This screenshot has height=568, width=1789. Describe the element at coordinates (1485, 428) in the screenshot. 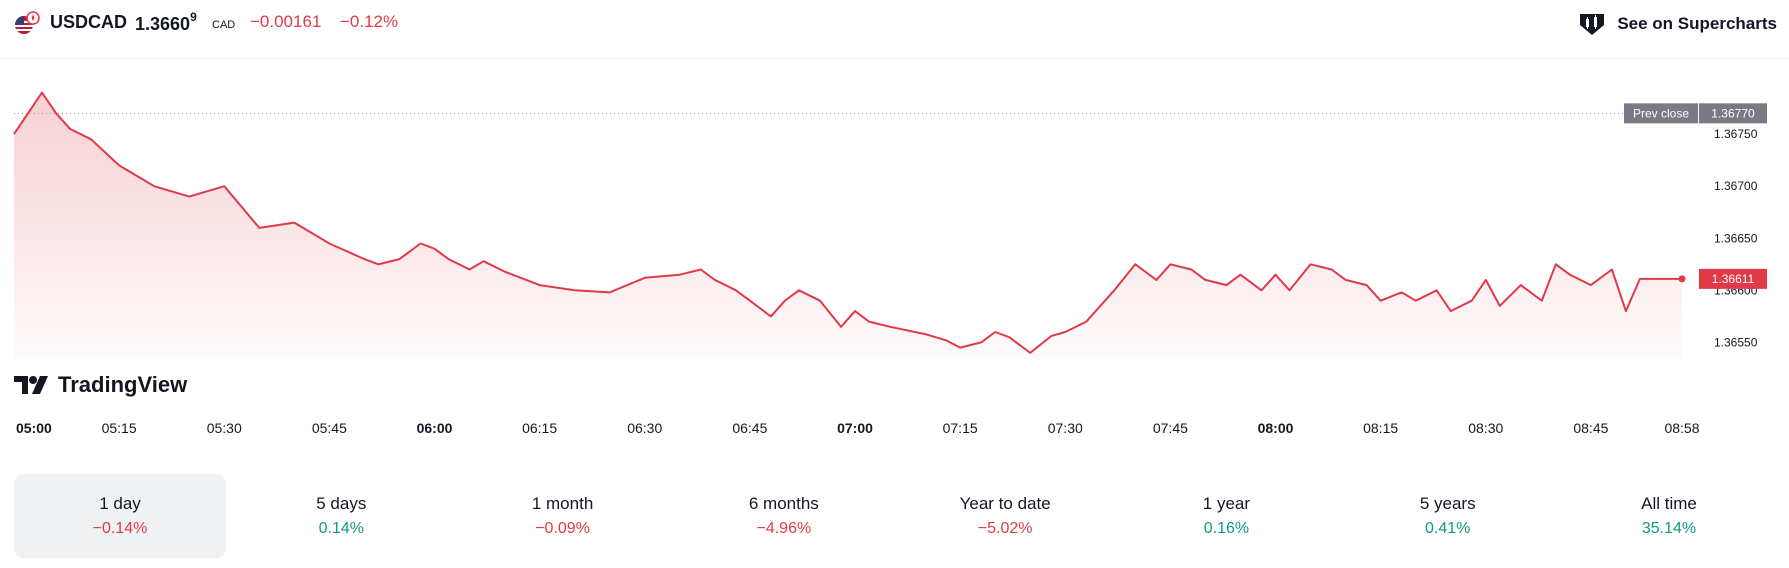

I see `x-axis-tick-label: 08:30` at that location.